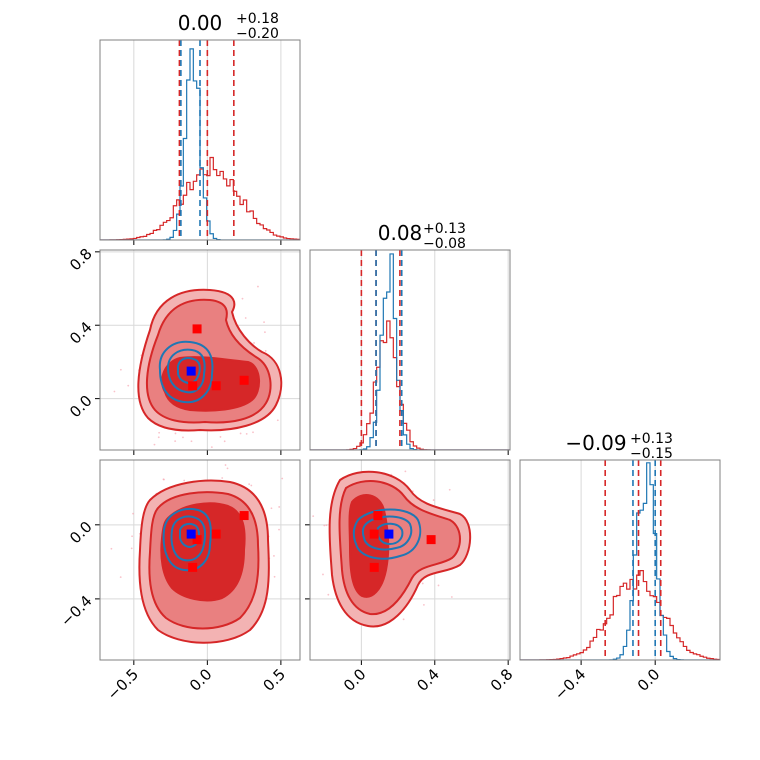 This screenshot has height=760, width=760. What do you see at coordinates (428, 680) in the screenshot?
I see `xtick-label-21-1: 0.4` at bounding box center [428, 680].